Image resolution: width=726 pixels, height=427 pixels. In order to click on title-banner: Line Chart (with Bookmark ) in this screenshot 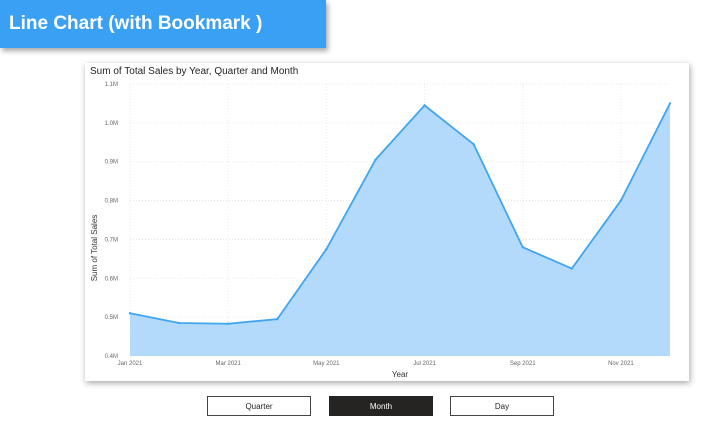, I will do `click(163, 24)`.